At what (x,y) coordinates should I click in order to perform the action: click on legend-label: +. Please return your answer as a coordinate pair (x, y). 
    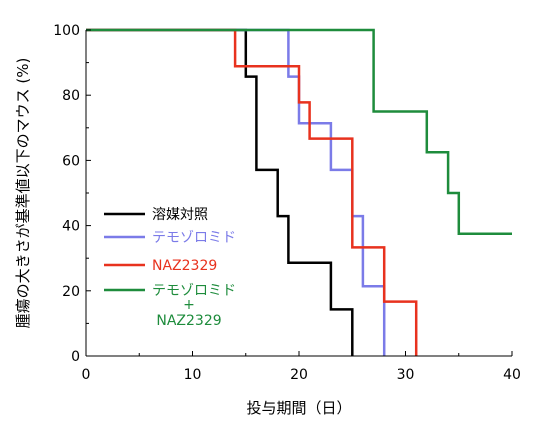
    Looking at the image, I should click on (189, 305).